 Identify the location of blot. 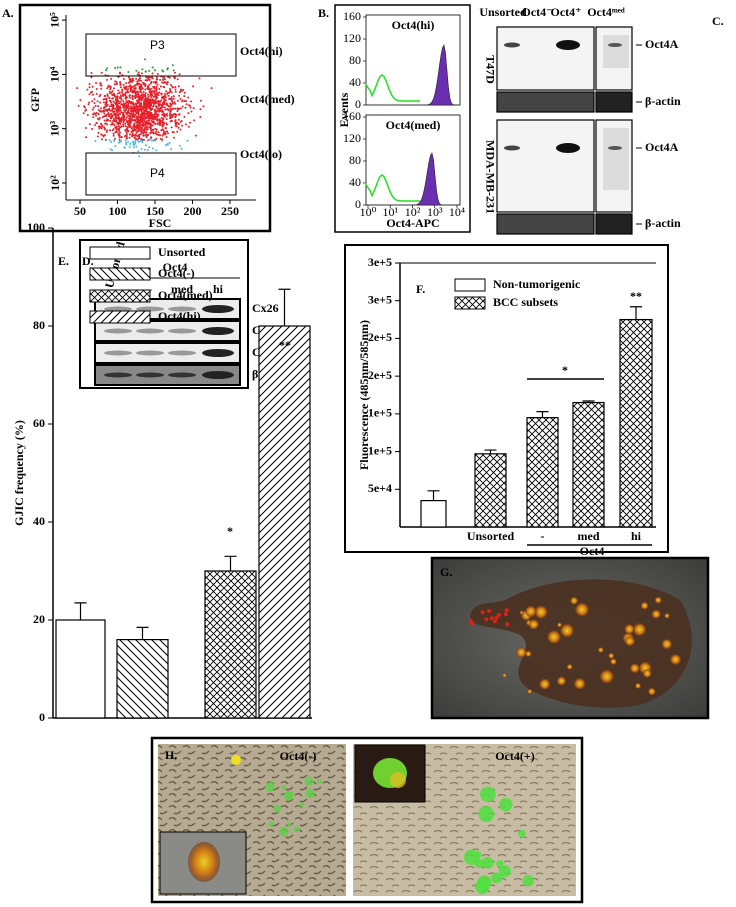
(545, 166).